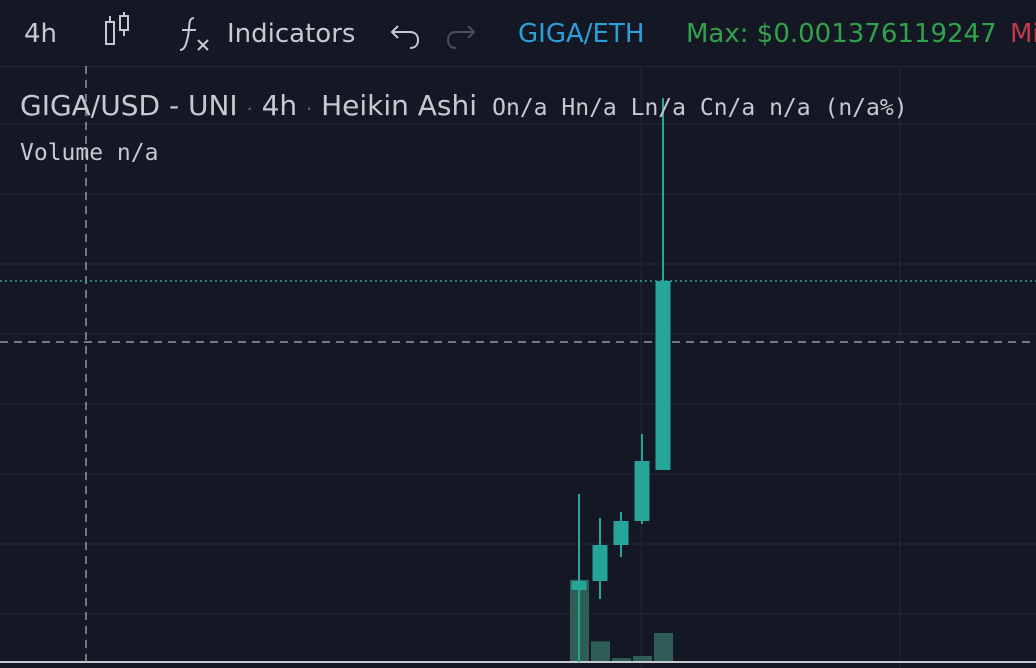 Image resolution: width=1036 pixels, height=668 pixels. What do you see at coordinates (621, 380) in the screenshot?
I see `candles` at bounding box center [621, 380].